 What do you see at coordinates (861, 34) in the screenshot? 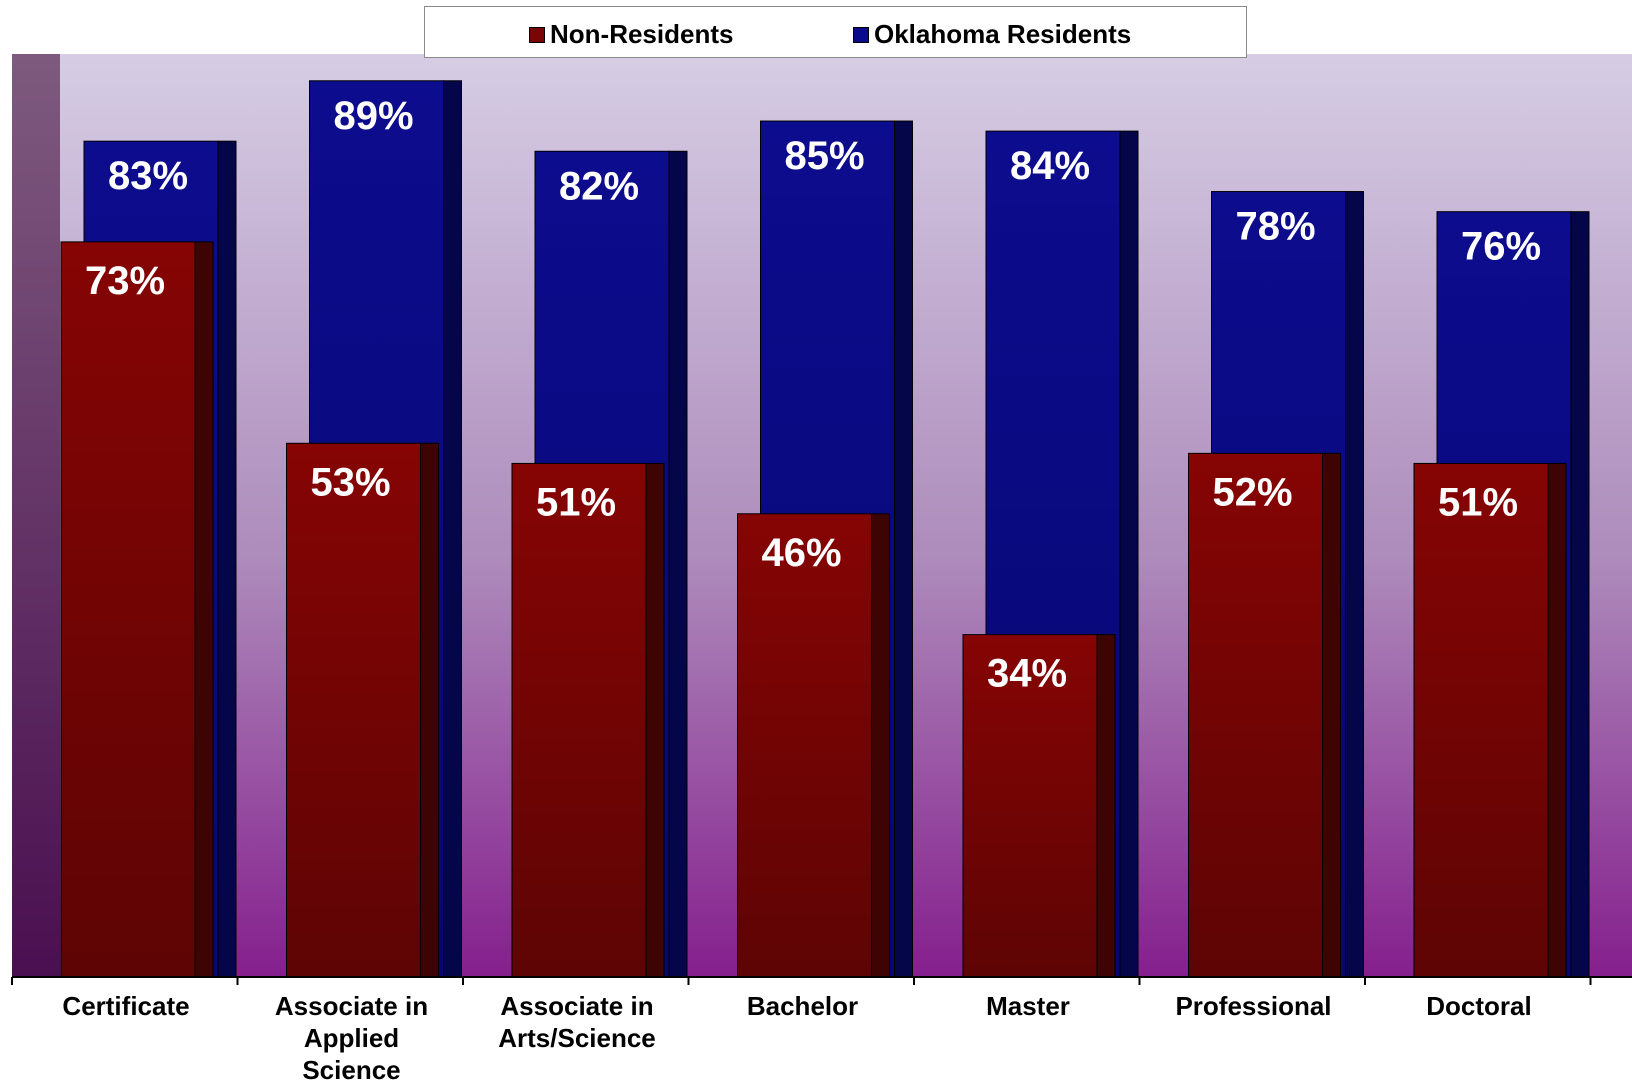
I see `legend-swatch-oklahoma-residents` at bounding box center [861, 34].